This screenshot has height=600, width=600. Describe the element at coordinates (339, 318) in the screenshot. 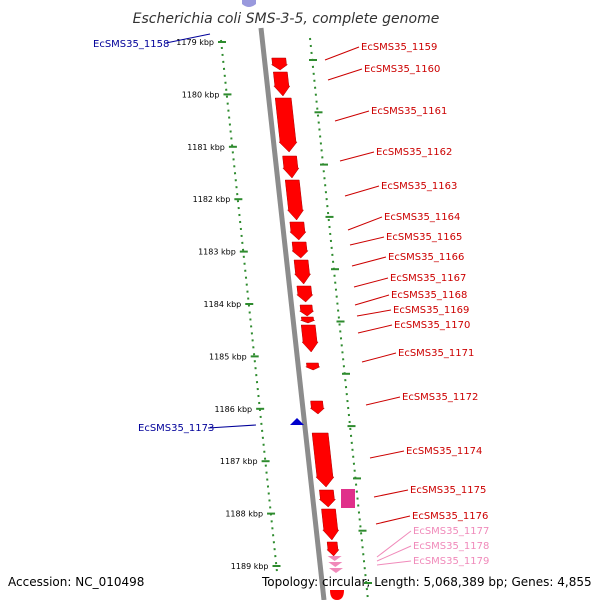

I see `right-ruler` at that location.